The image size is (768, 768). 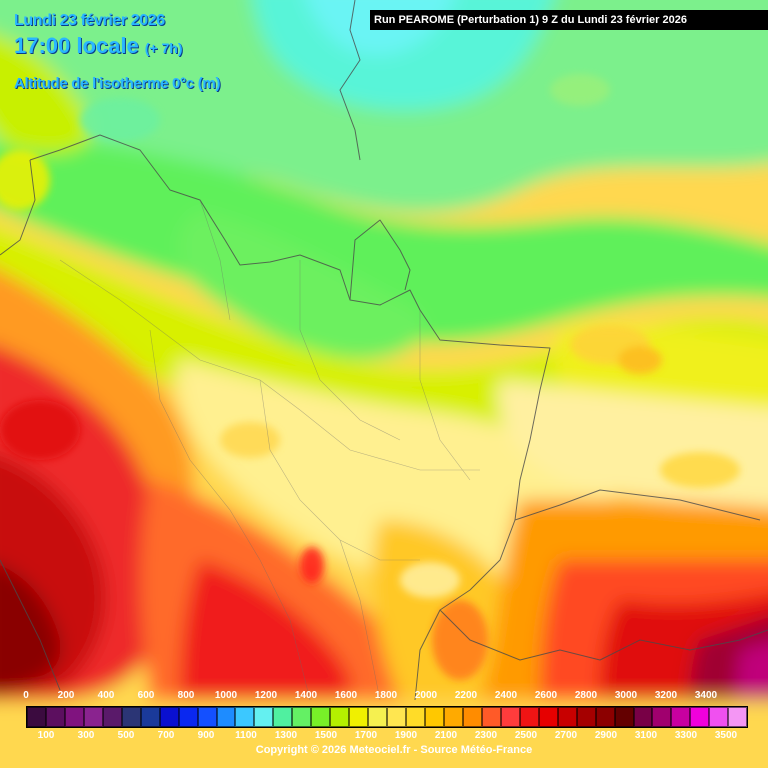 What do you see at coordinates (246, 735) in the screenshot?
I see `legend-label-bottom: 1100` at bounding box center [246, 735].